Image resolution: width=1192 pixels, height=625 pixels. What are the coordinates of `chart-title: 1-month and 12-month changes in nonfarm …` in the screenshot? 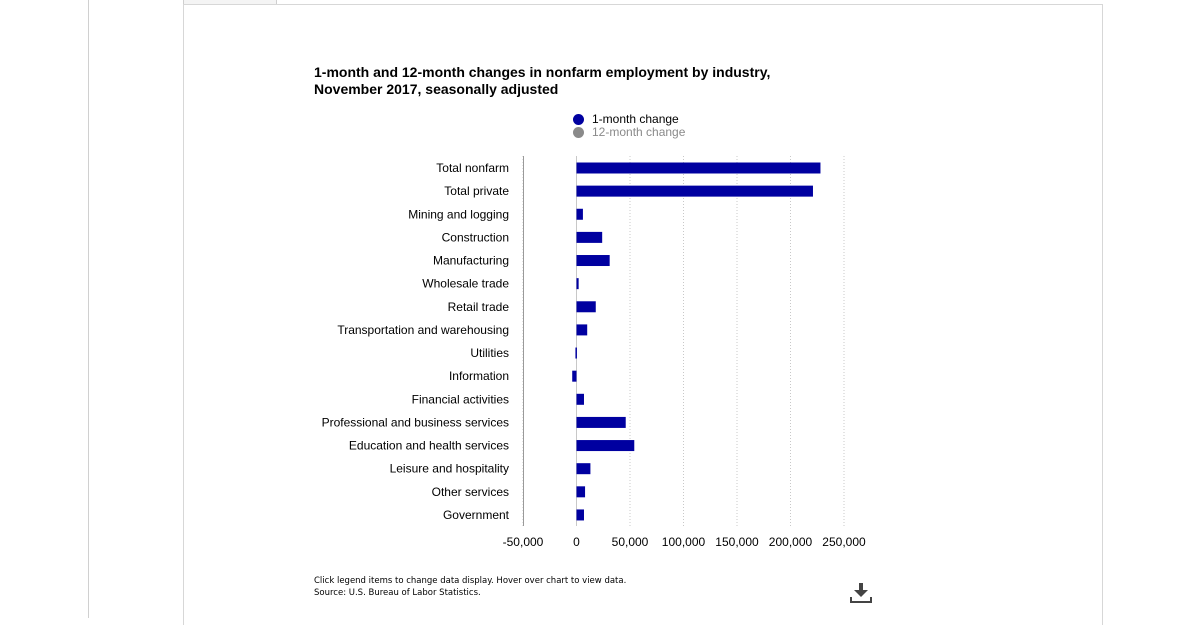 It's located at (542, 80).